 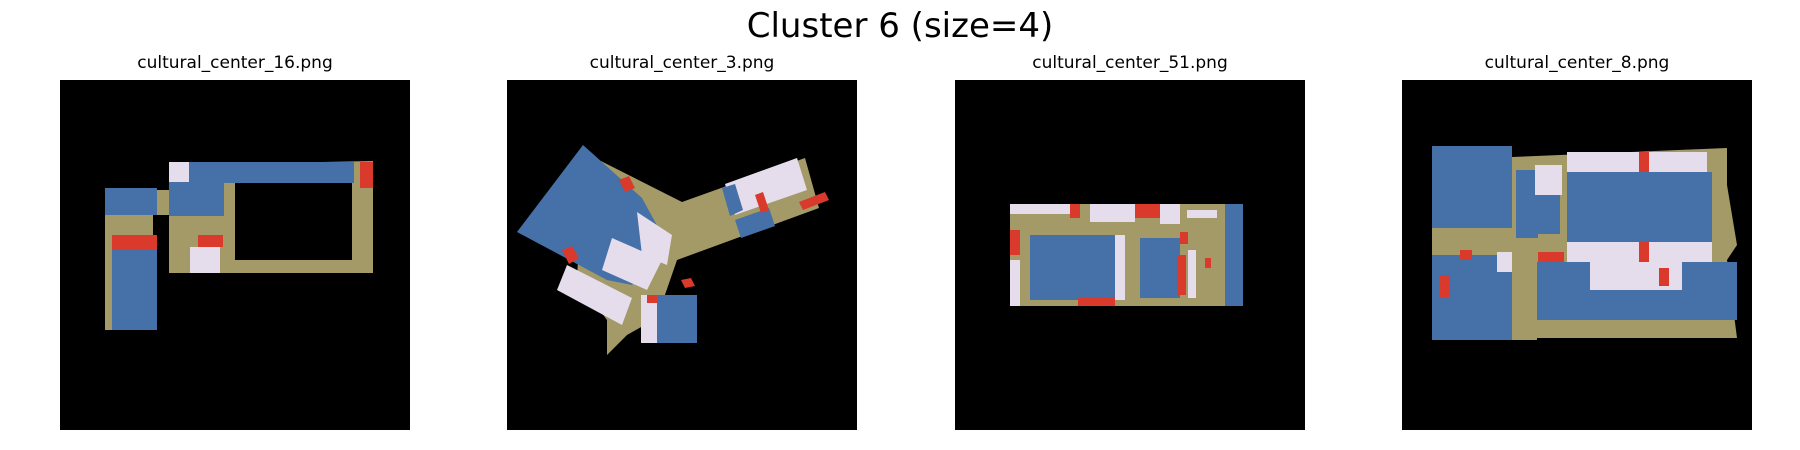 What do you see at coordinates (293, 219) in the screenshot?
I see `courtyard` at bounding box center [293, 219].